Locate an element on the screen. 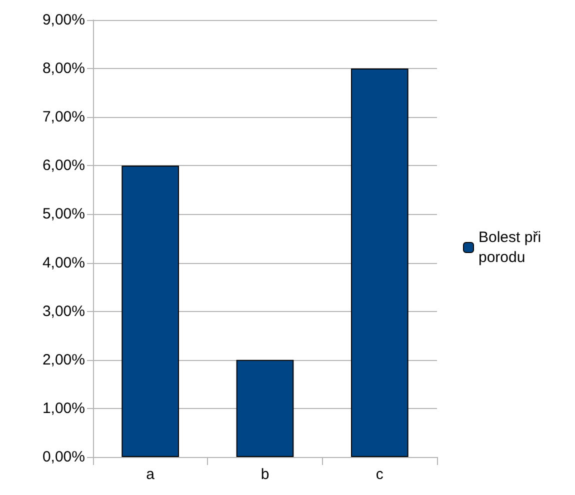 The image size is (575, 495). legend-label: Bolest při porodu is located at coordinates (512, 247).